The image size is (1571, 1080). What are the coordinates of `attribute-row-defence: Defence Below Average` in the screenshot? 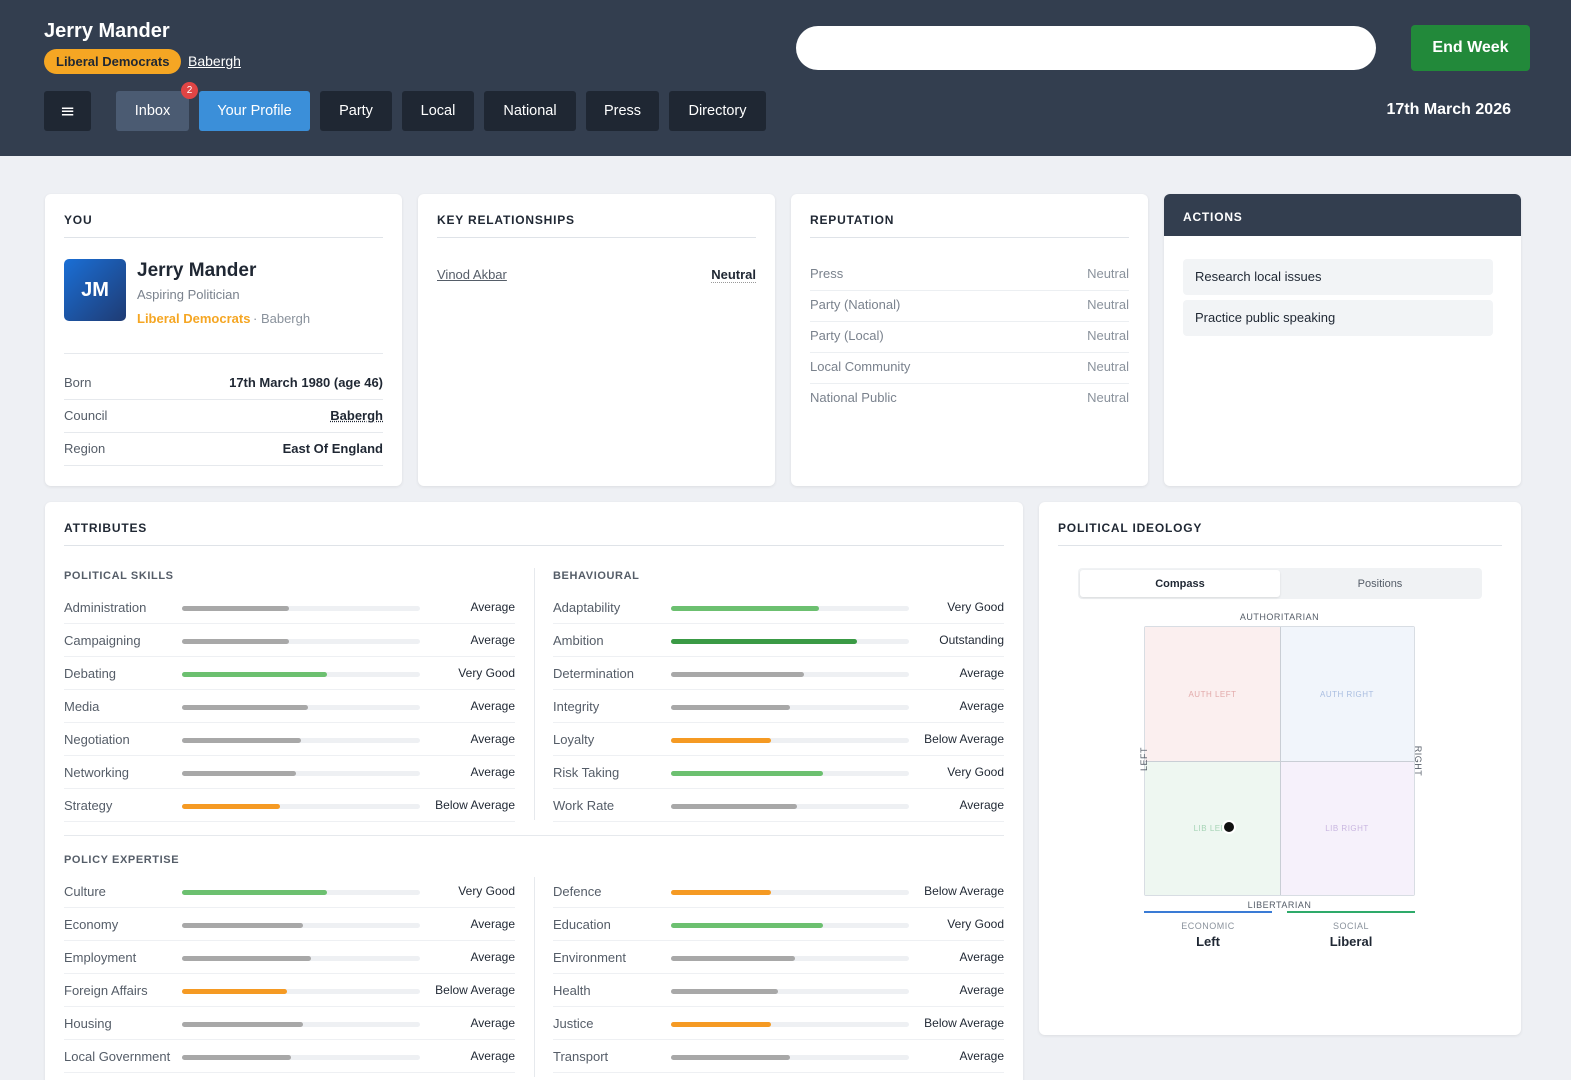 It's located at (778, 891).